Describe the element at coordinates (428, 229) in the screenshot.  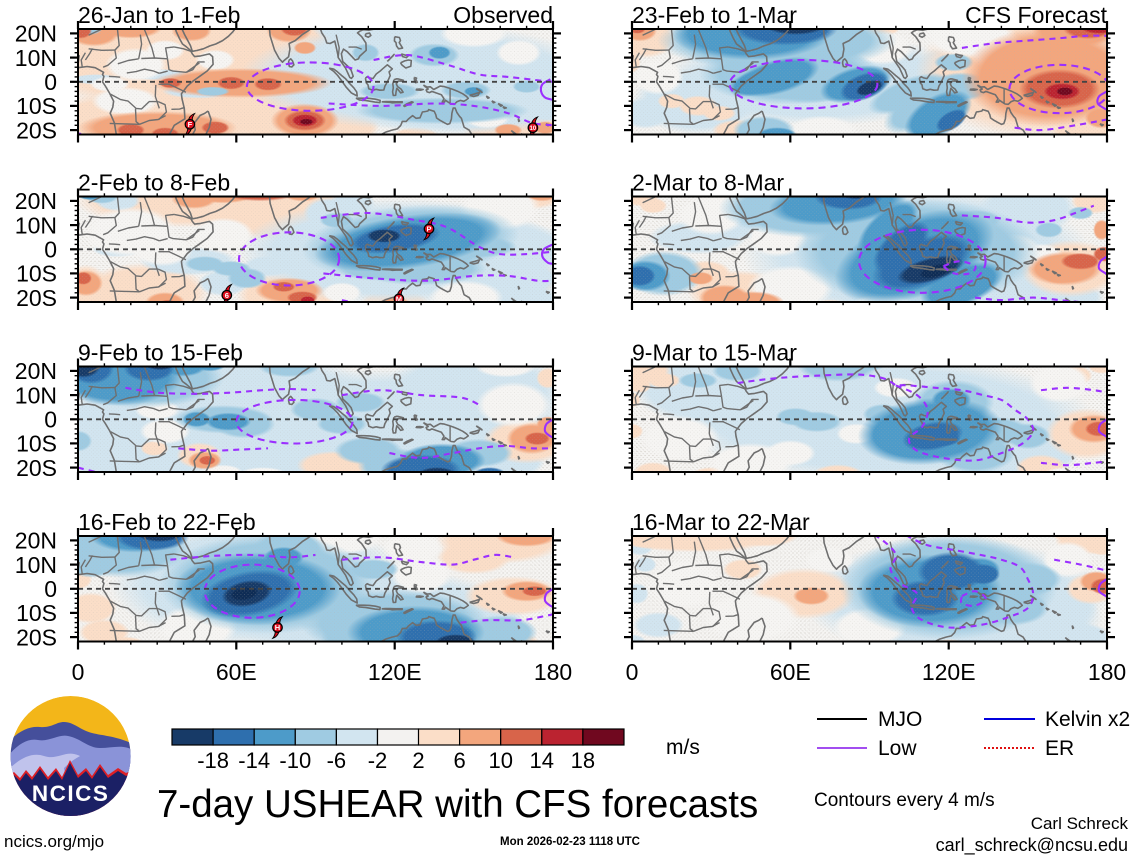
I see `svg-text: P` at that location.